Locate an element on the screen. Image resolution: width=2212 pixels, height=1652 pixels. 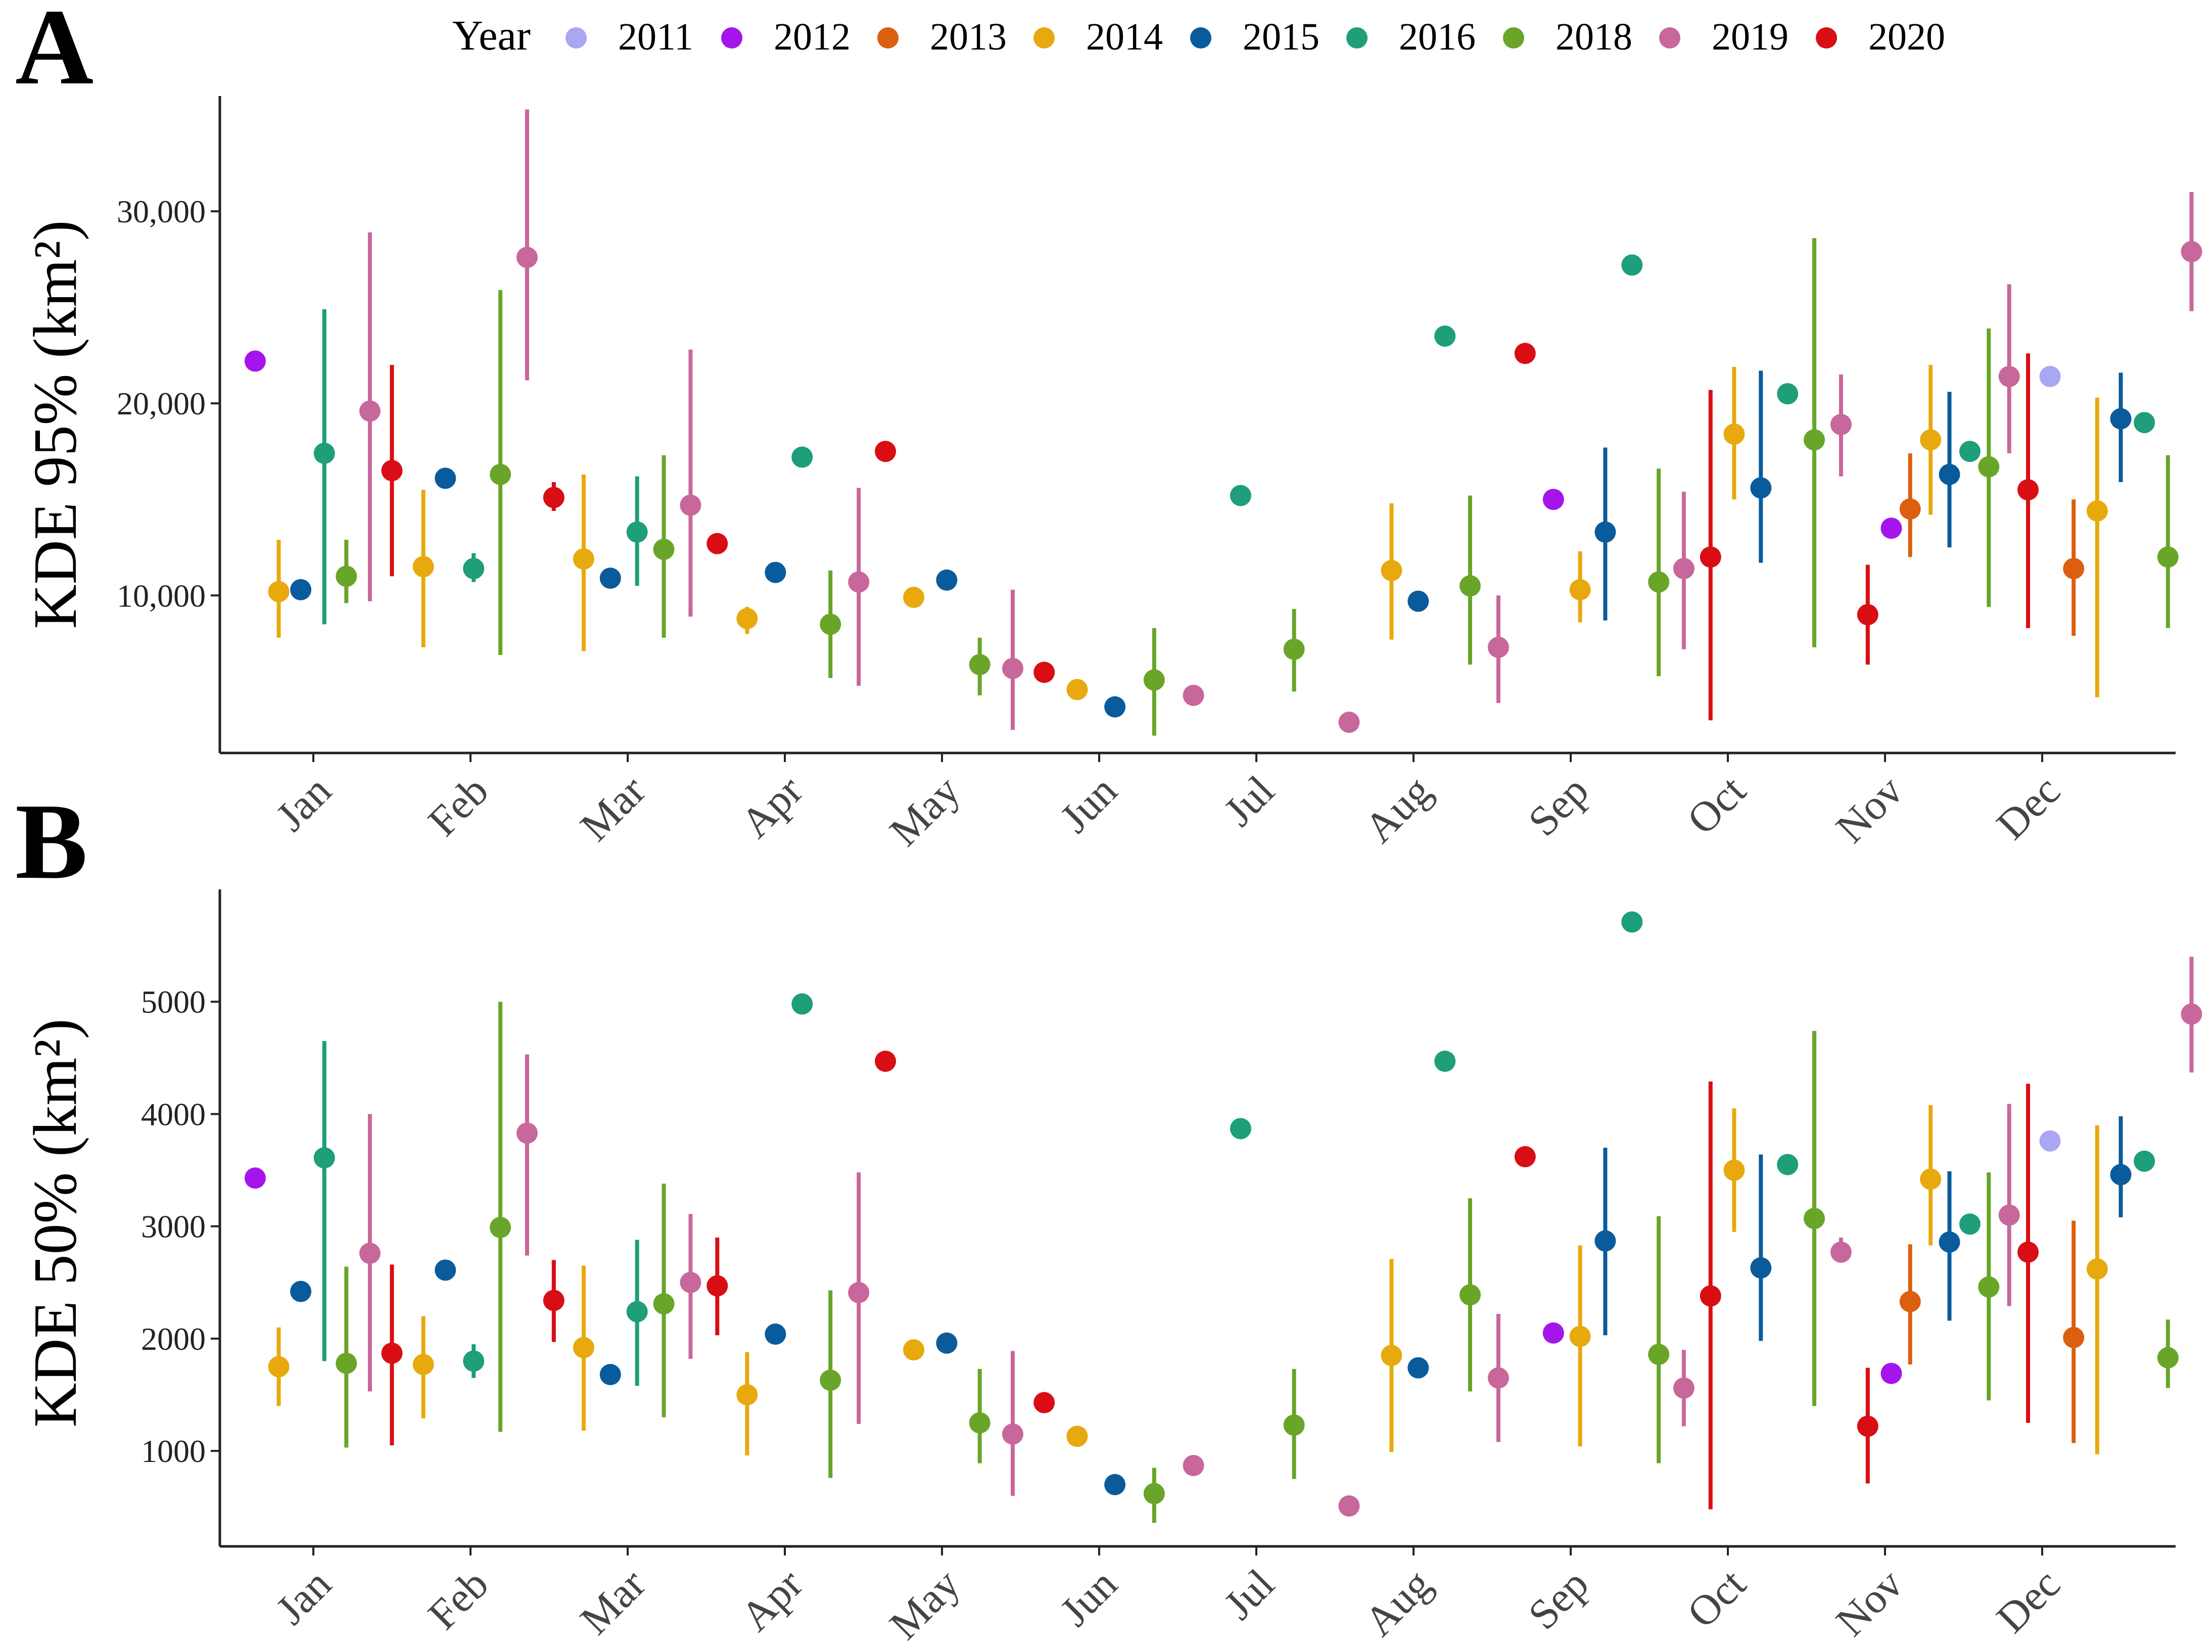
legend-marker-2016 is located at coordinates (1357, 38).